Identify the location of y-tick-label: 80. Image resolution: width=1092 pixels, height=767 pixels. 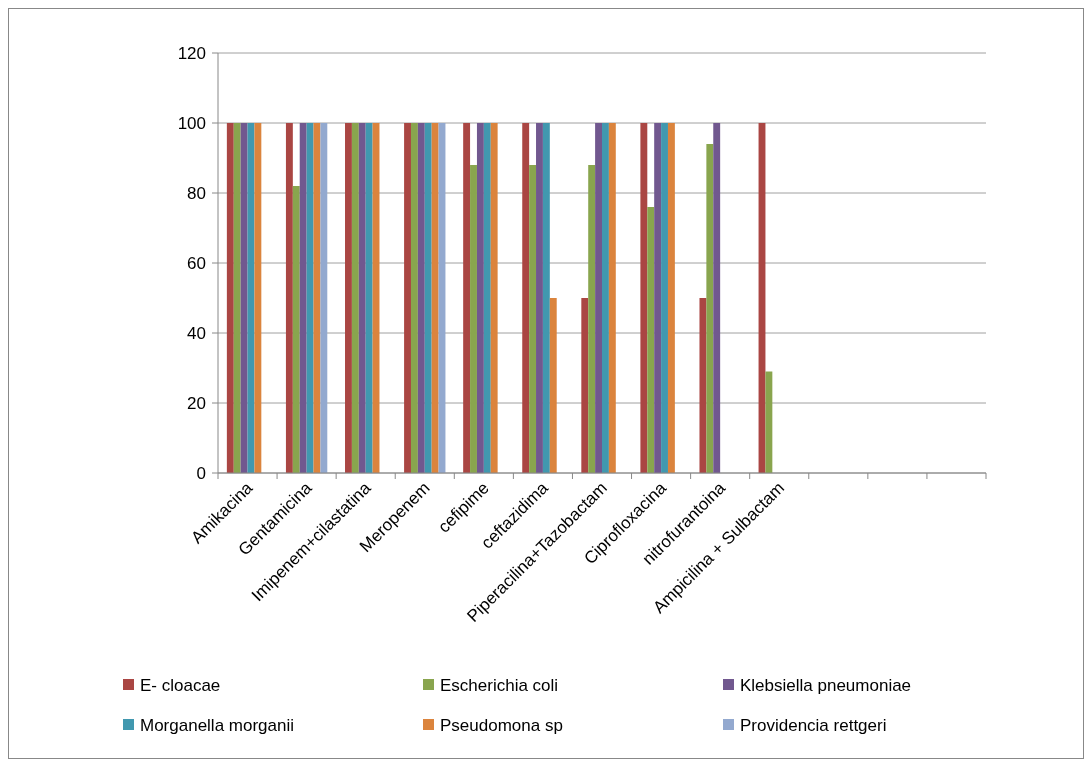
(196, 193).